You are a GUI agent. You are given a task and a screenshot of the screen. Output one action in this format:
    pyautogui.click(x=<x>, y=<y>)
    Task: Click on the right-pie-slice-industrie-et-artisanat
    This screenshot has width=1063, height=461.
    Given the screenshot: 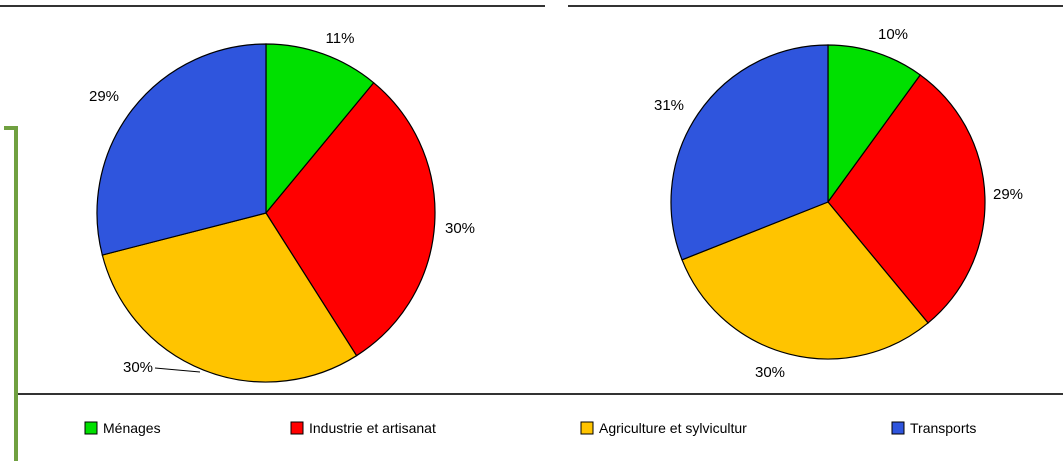 What is the action you would take?
    pyautogui.click(x=906, y=199)
    